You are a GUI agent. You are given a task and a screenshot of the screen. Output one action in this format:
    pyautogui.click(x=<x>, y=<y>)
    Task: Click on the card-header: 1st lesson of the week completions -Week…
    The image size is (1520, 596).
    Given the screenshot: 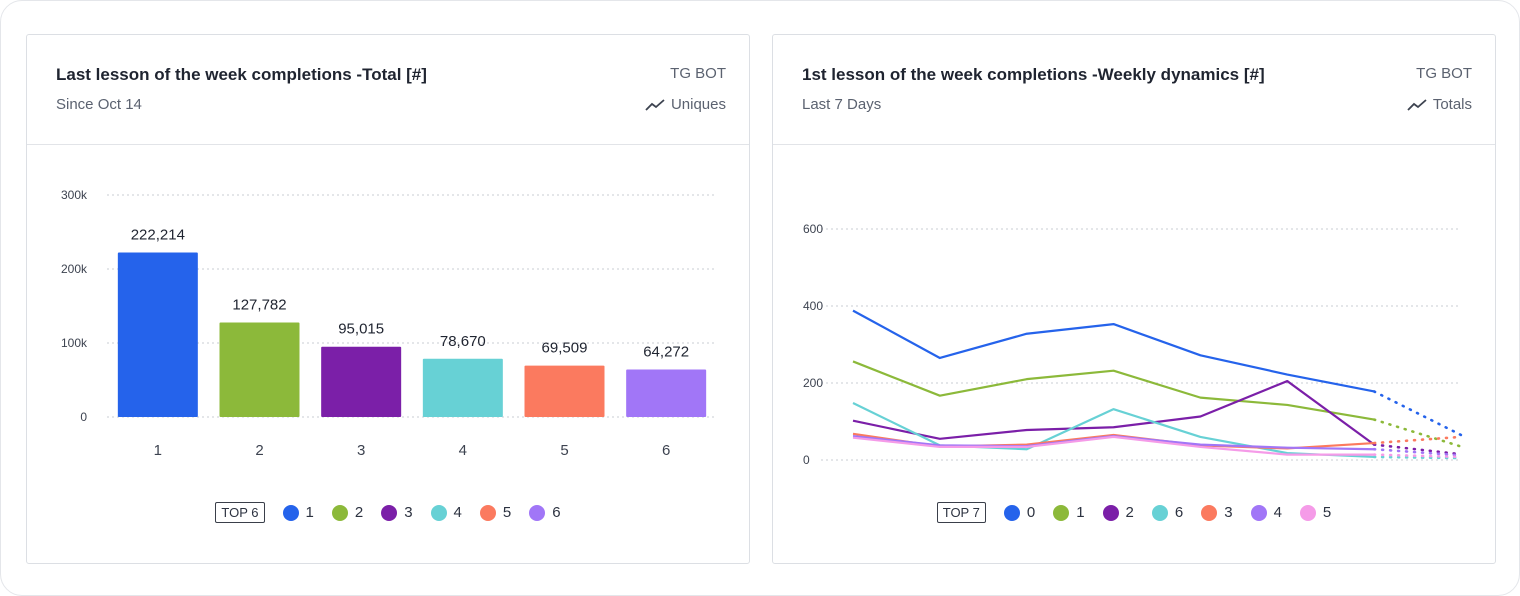 What is the action you would take?
    pyautogui.click(x=1134, y=90)
    